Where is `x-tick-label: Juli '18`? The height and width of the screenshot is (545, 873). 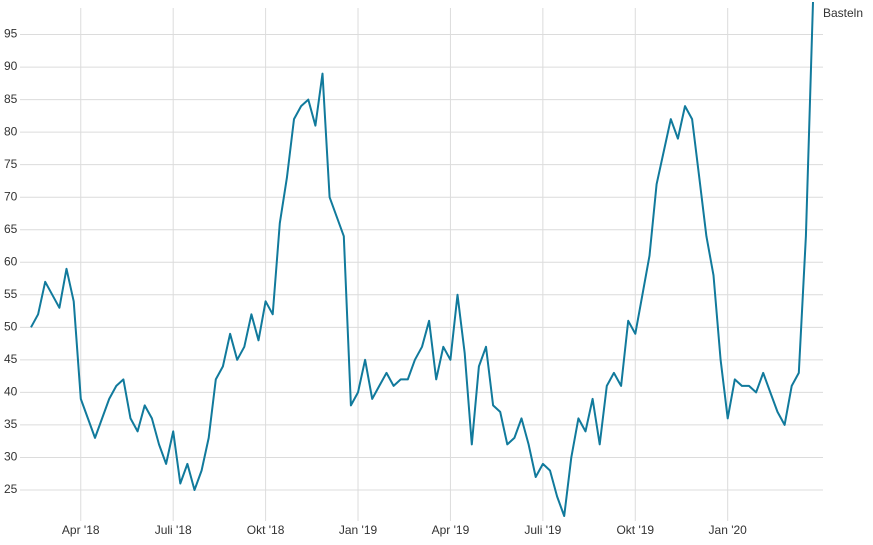
x-tick-label: Juli '18 is located at coordinates (173, 530).